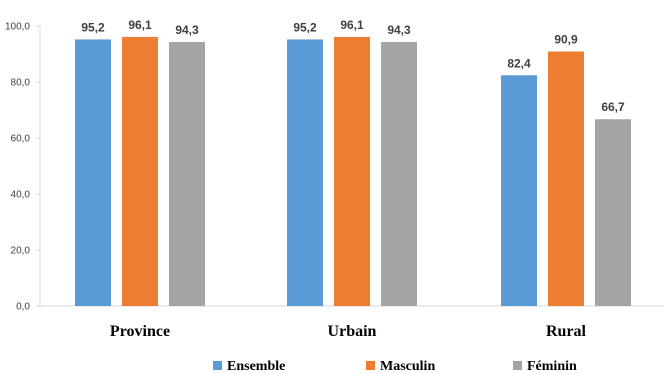  What do you see at coordinates (519, 63) in the screenshot?
I see `data-label: 82,4` at bounding box center [519, 63].